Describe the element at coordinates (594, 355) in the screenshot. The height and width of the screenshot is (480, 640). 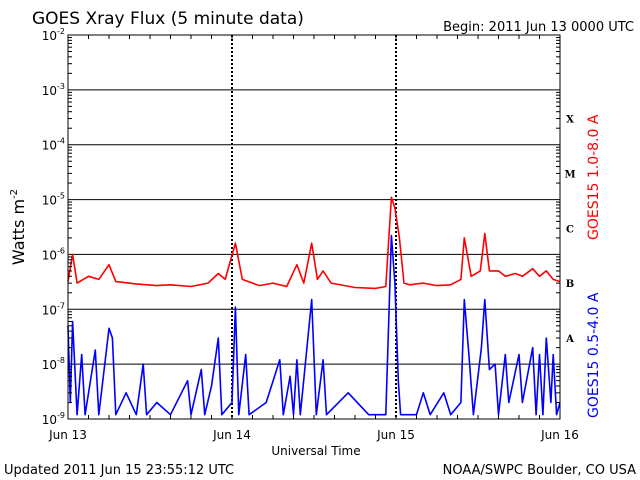
I see `legend-short: GOES15 0.5-4.0 A` at that location.